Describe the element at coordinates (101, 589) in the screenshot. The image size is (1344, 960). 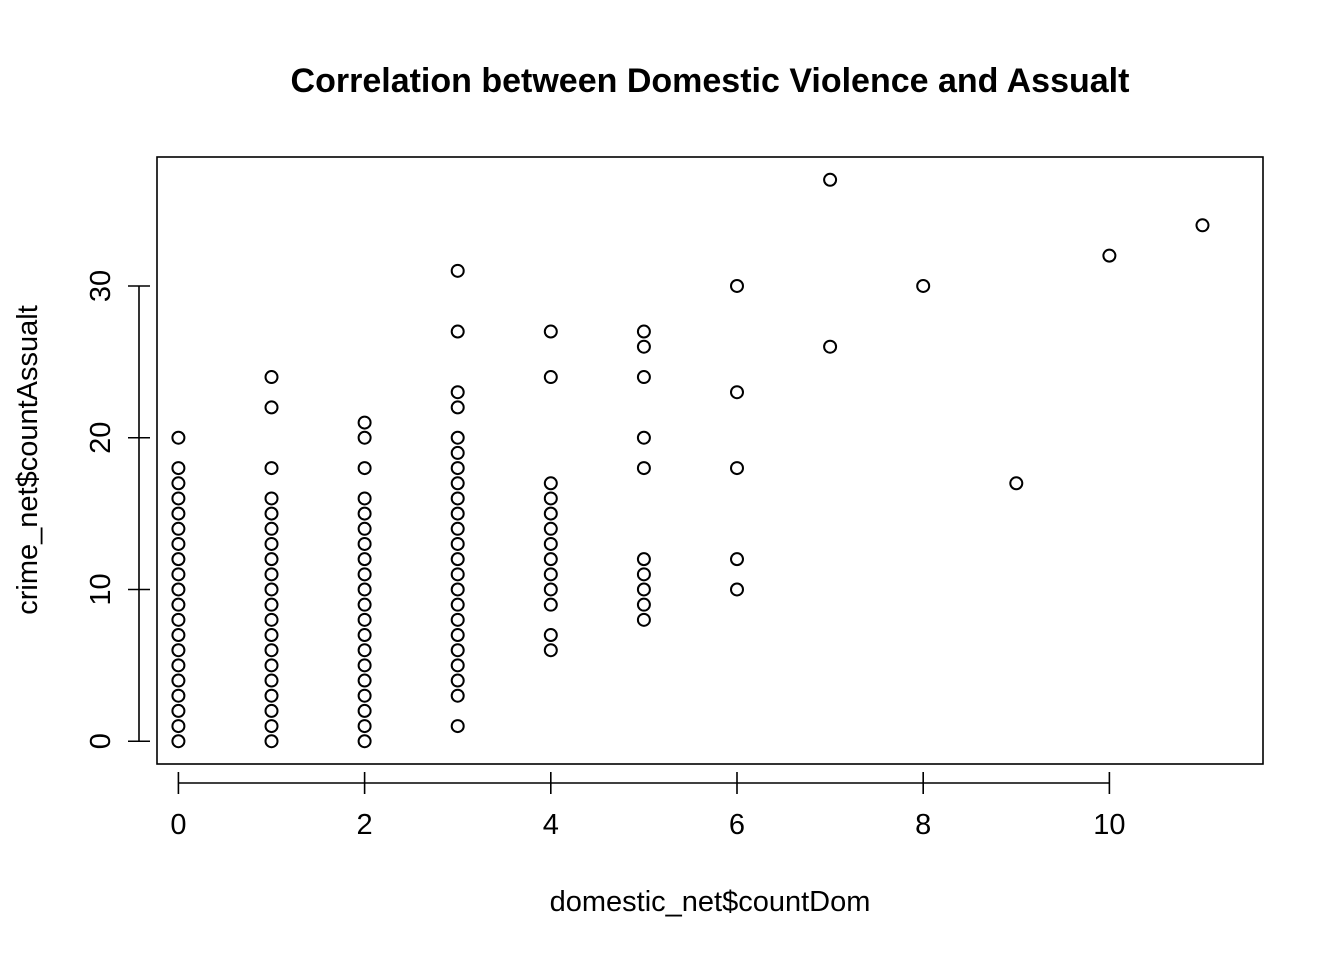
I see `y-tick-label: 10` at that location.